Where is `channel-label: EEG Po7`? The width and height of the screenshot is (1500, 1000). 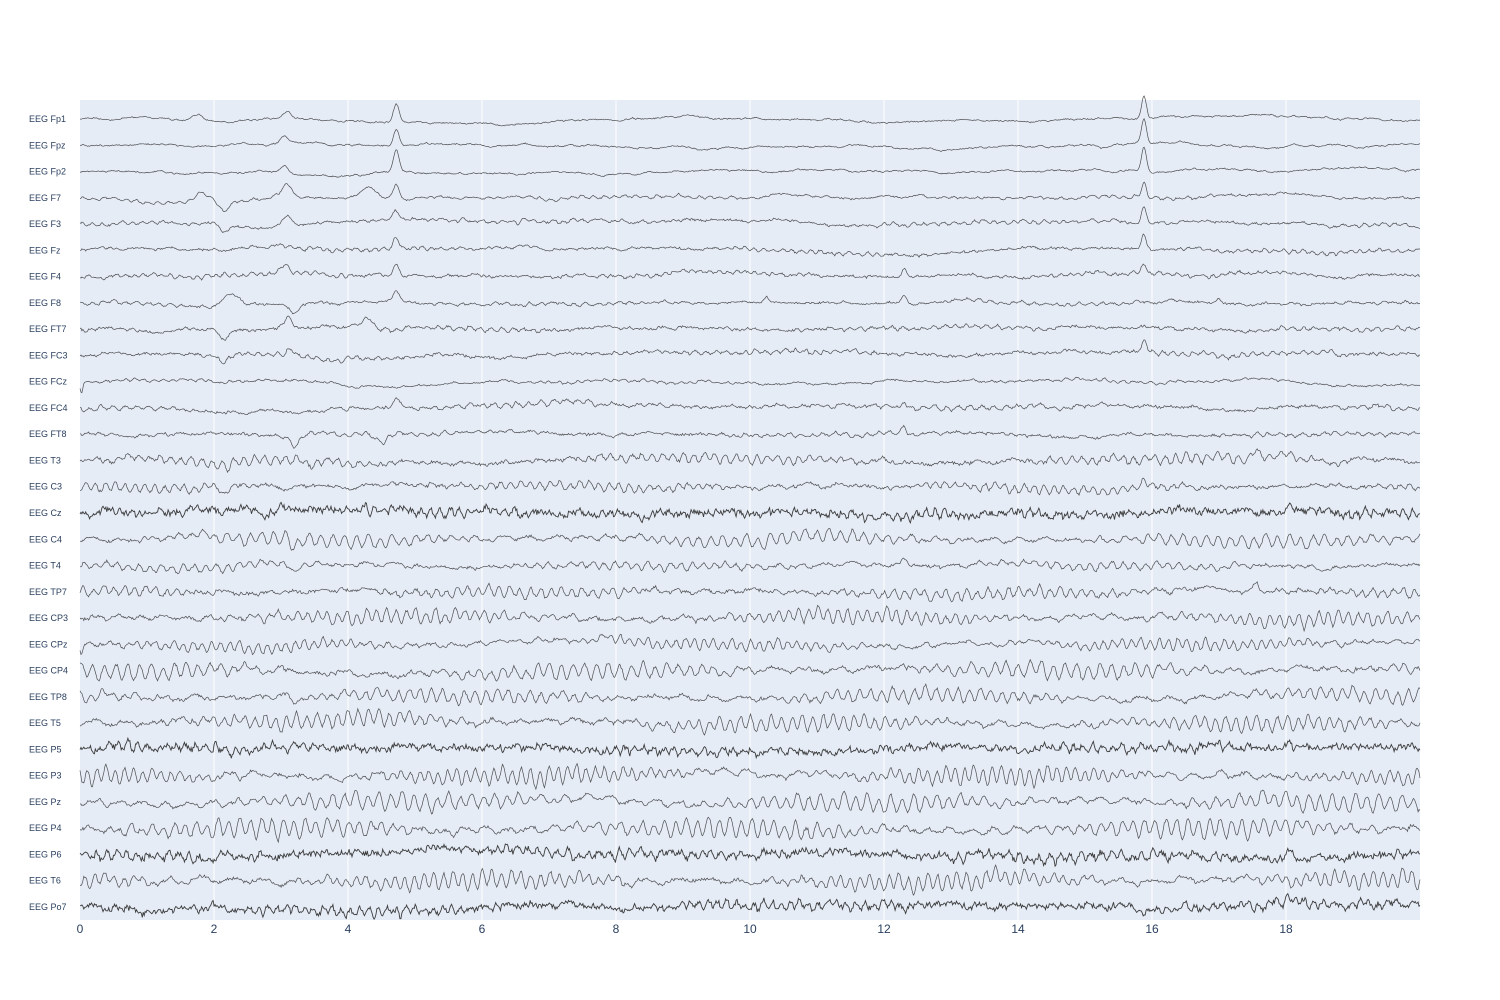 channel-label: EEG Po7 is located at coordinates (48, 907).